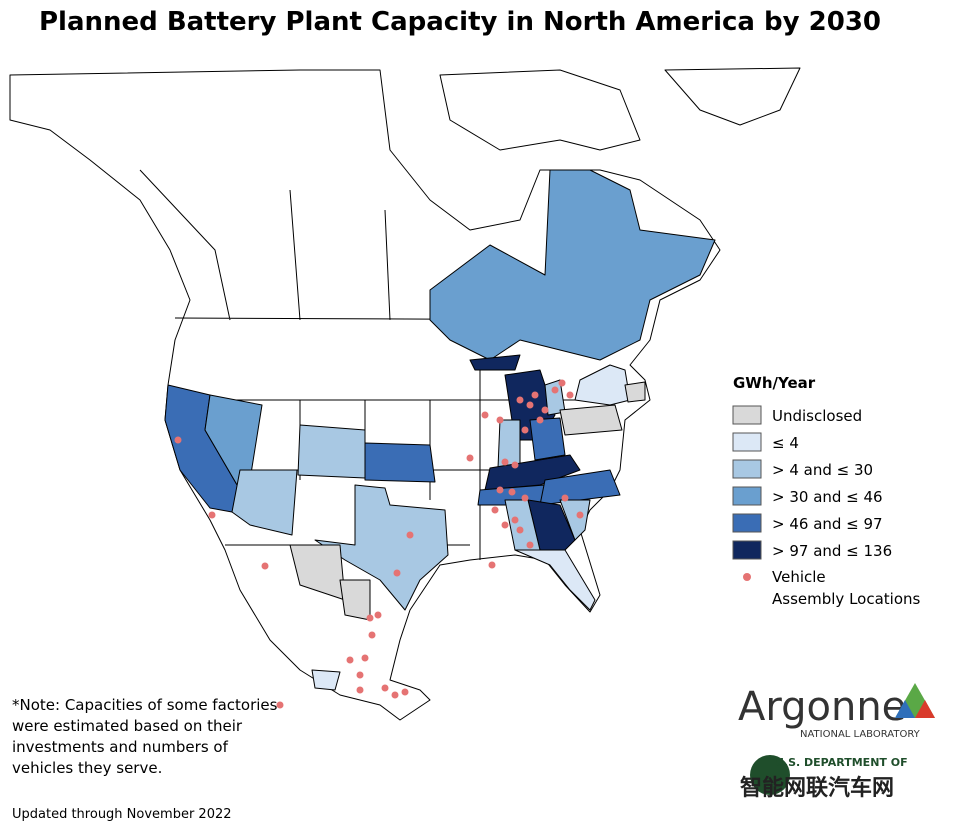  I want to click on updated: Updated through November 2022, so click(122, 814).